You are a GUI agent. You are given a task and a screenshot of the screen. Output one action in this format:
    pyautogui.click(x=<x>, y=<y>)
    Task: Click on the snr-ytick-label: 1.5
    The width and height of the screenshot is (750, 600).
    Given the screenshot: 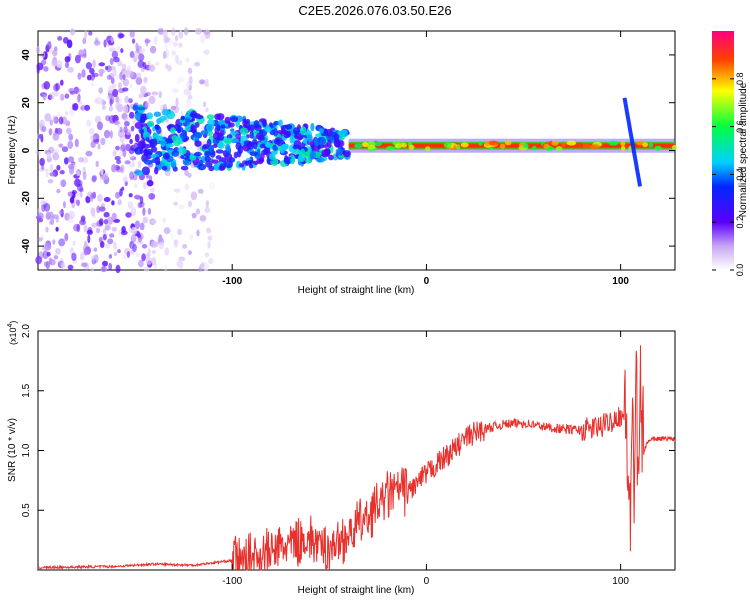 What is the action you would take?
    pyautogui.click(x=26, y=390)
    